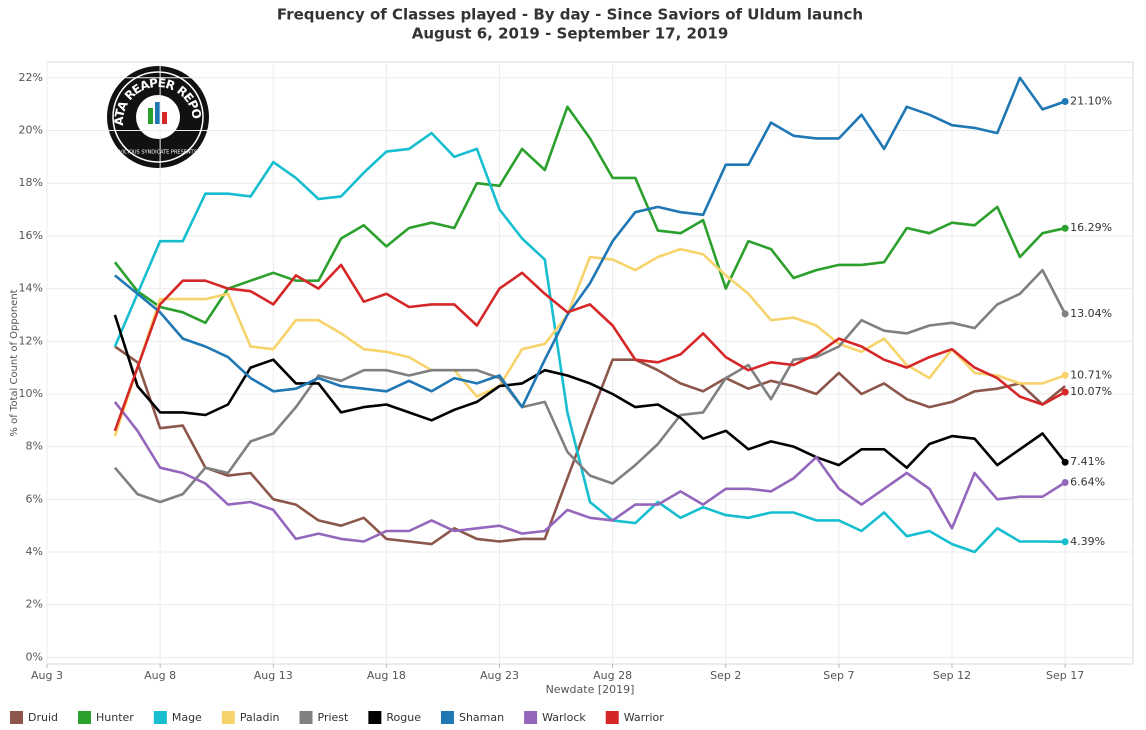 The width and height of the screenshot is (1146, 730). I want to click on legend-label: Mage, so click(187, 717).